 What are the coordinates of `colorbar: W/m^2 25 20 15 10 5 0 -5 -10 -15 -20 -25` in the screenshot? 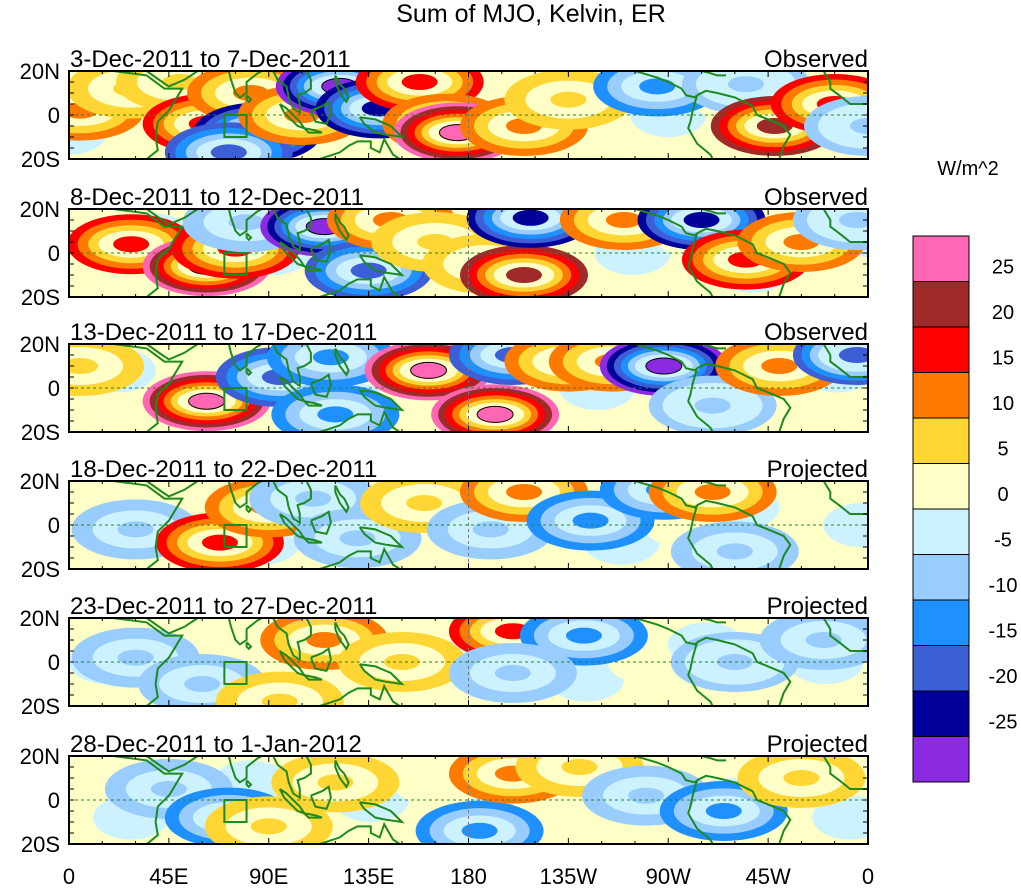 It's located at (965, 470).